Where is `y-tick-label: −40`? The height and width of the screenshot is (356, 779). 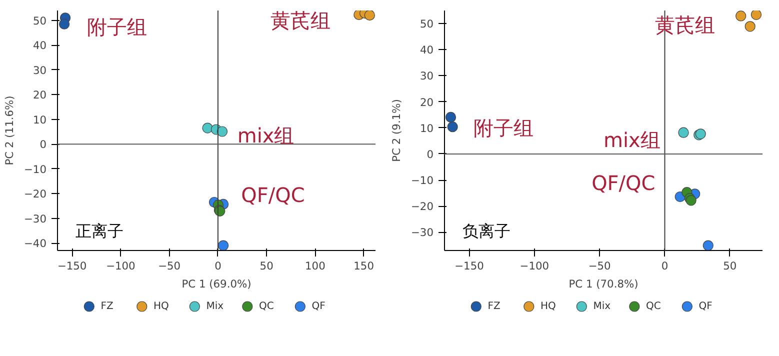 y-tick-label: −40 is located at coordinates (35, 243).